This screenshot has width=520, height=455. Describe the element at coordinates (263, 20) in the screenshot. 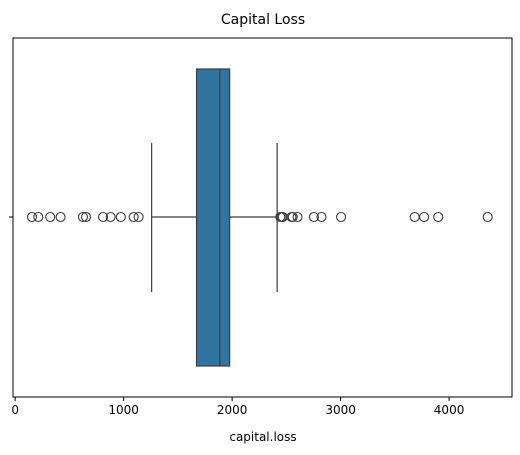

I see `chart-title: Capital Loss` at that location.